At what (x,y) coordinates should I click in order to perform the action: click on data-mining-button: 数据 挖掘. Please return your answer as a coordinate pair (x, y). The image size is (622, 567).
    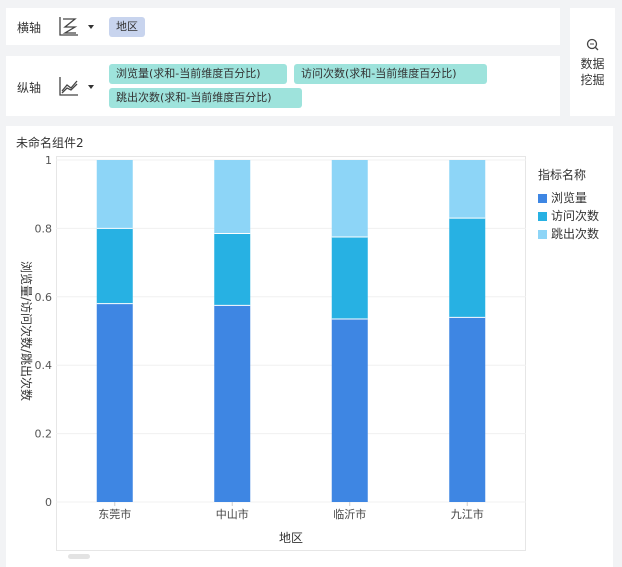
    Looking at the image, I should click on (592, 62).